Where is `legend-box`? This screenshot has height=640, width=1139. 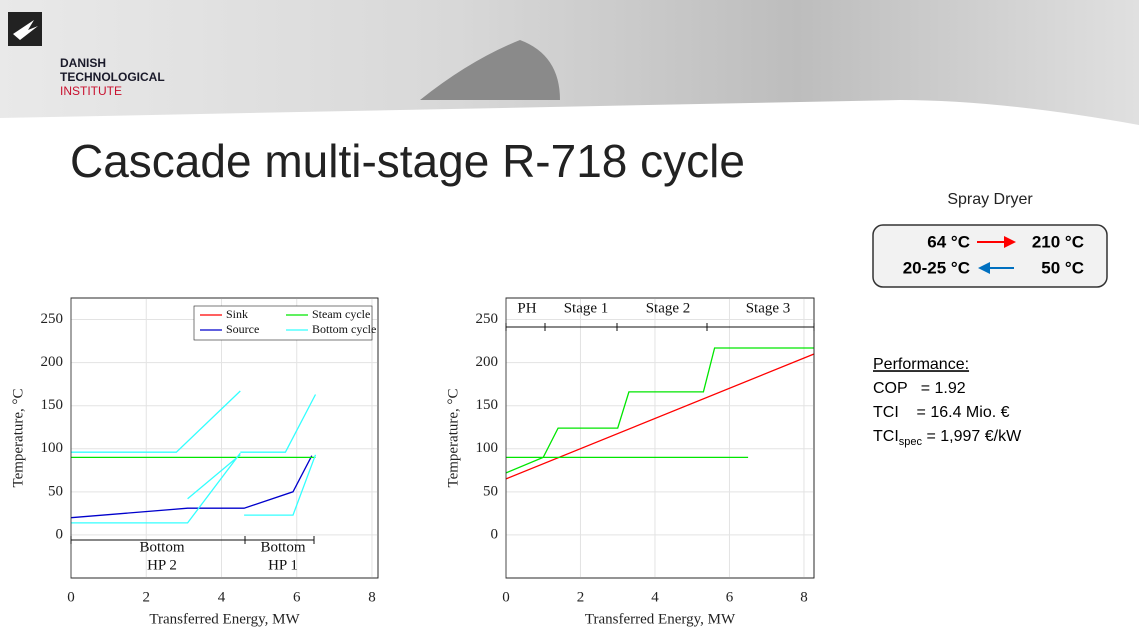
legend-box is located at coordinates (283, 323).